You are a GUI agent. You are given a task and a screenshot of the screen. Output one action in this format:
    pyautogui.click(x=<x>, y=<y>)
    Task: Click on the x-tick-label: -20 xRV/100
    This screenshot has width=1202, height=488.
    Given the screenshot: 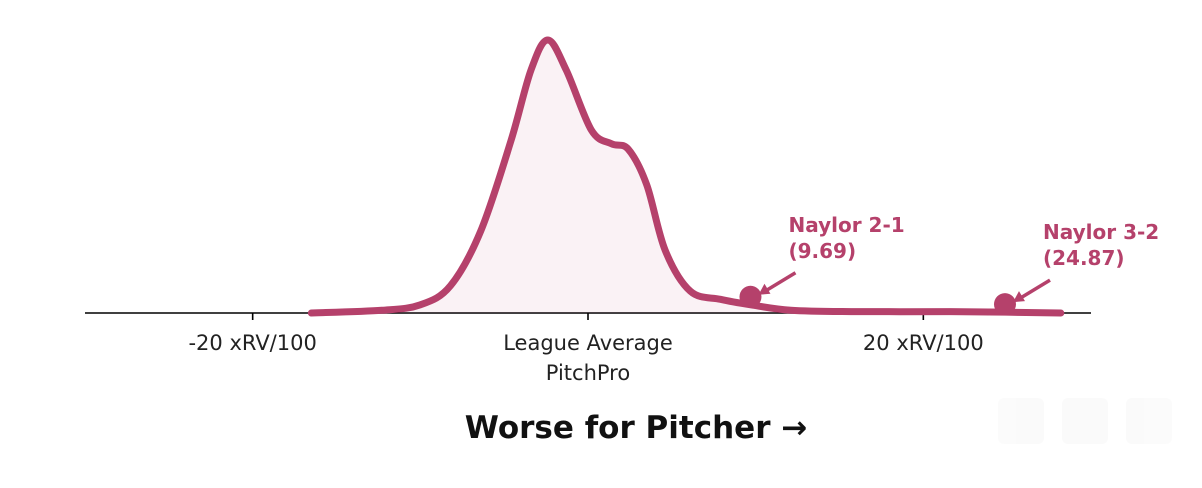 What is the action you would take?
    pyautogui.click(x=252, y=343)
    